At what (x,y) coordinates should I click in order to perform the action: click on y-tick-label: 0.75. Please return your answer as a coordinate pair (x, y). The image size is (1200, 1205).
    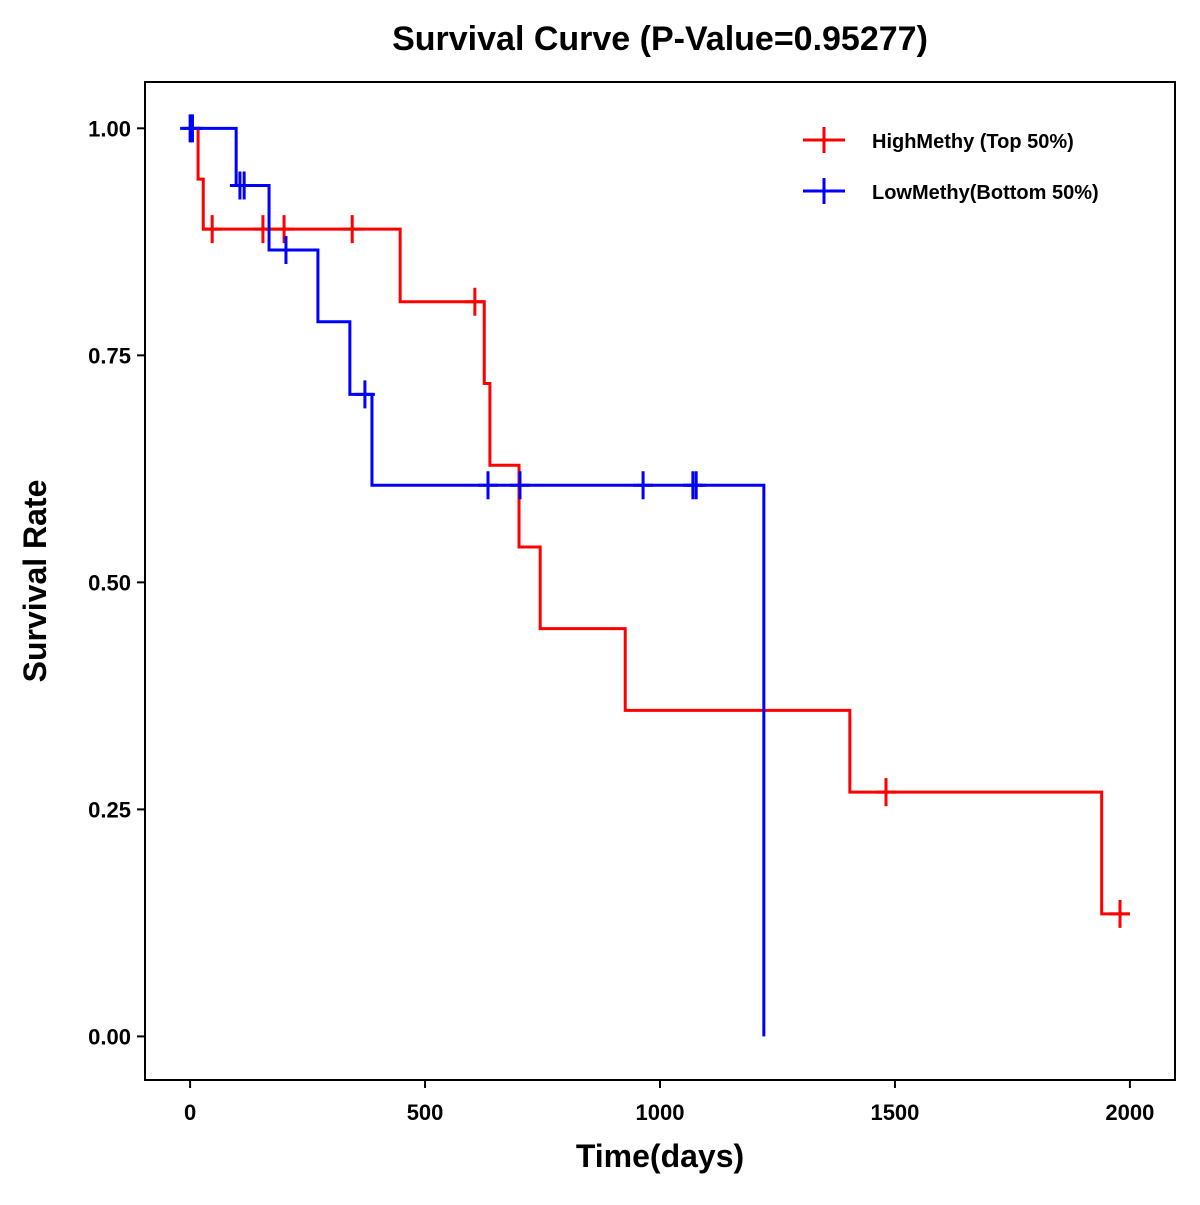
    Looking at the image, I should click on (109, 355).